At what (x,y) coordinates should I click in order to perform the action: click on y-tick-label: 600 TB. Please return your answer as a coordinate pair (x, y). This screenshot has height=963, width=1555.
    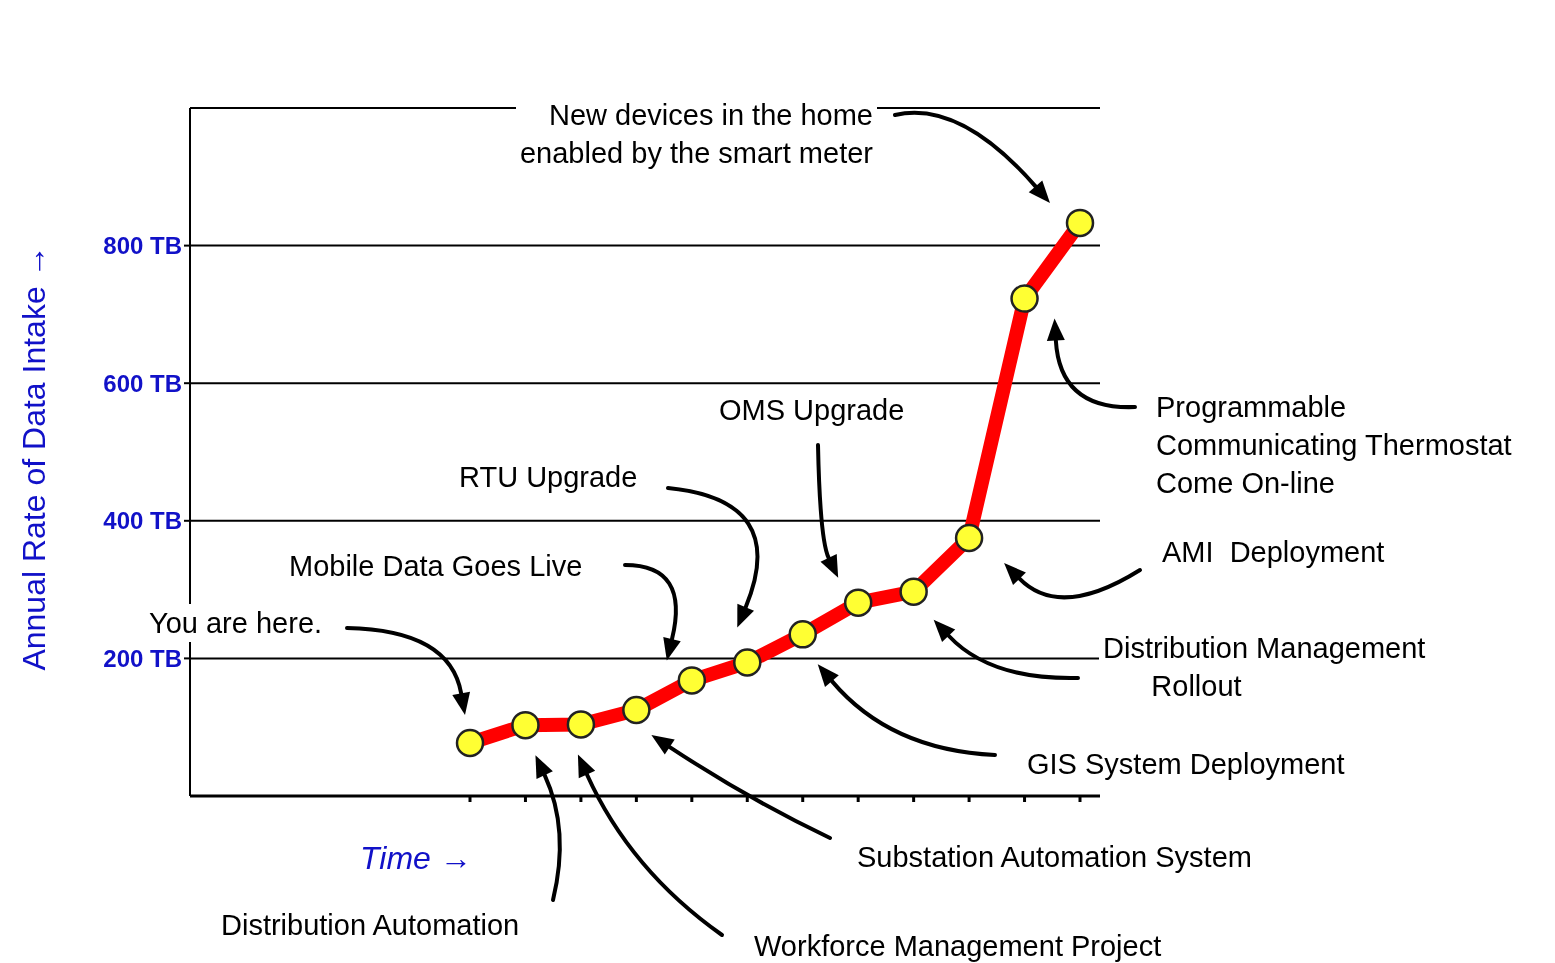
    Looking at the image, I should click on (142, 383).